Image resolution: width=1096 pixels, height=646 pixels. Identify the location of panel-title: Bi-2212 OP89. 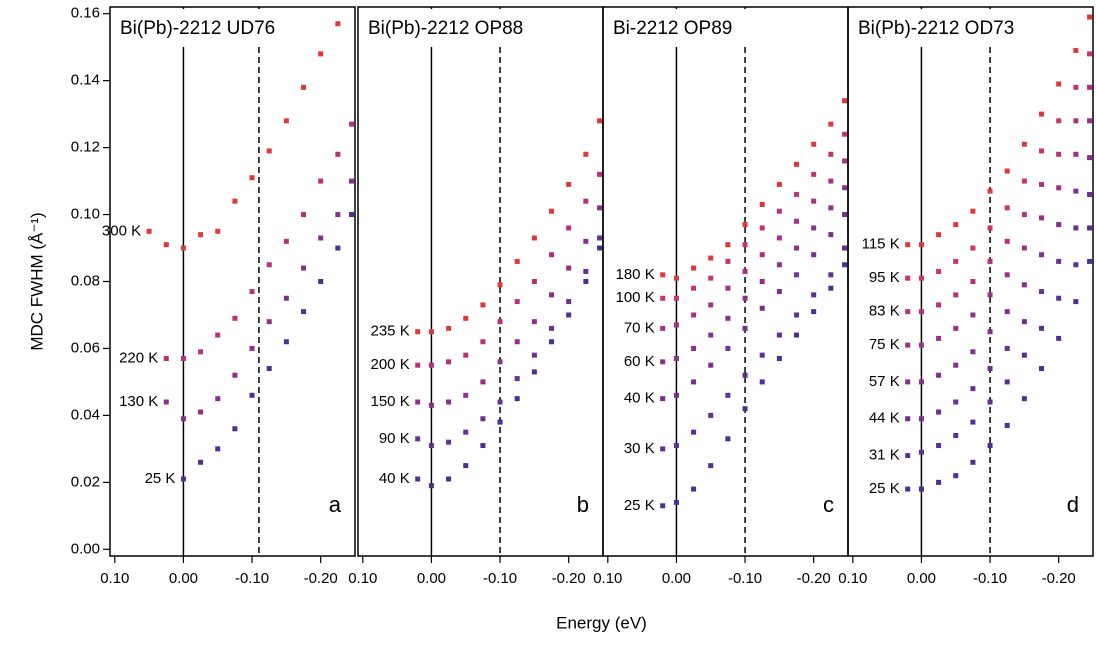
(672, 28).